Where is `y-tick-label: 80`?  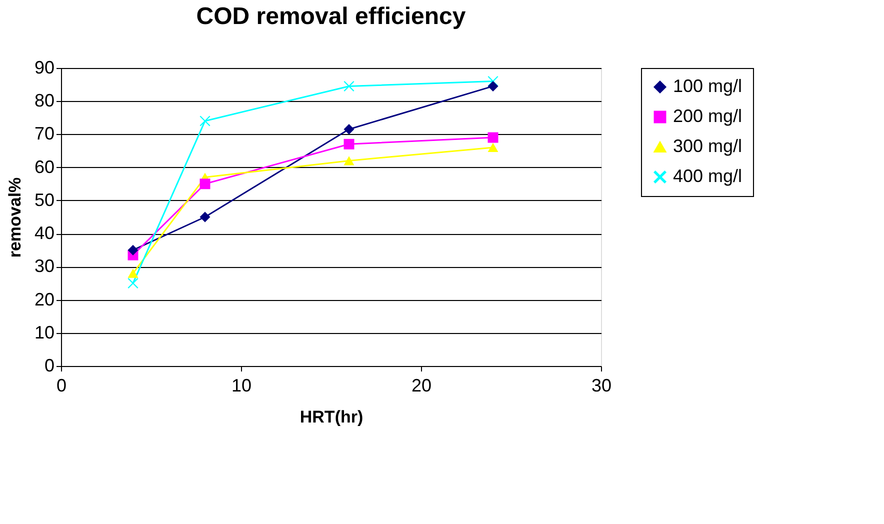
y-tick-label: 80 is located at coordinates (44, 100).